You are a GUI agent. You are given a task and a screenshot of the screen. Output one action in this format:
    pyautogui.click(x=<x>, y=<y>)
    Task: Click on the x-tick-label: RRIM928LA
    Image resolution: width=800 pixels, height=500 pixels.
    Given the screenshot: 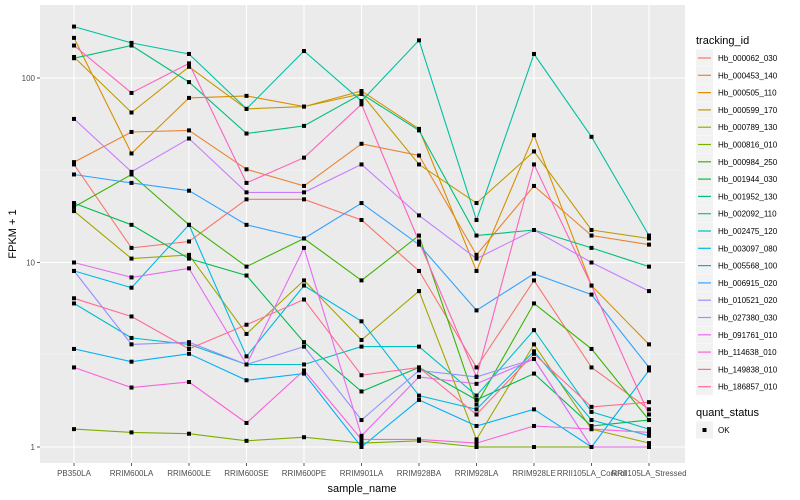 What is the action you would take?
    pyautogui.click(x=477, y=473)
    